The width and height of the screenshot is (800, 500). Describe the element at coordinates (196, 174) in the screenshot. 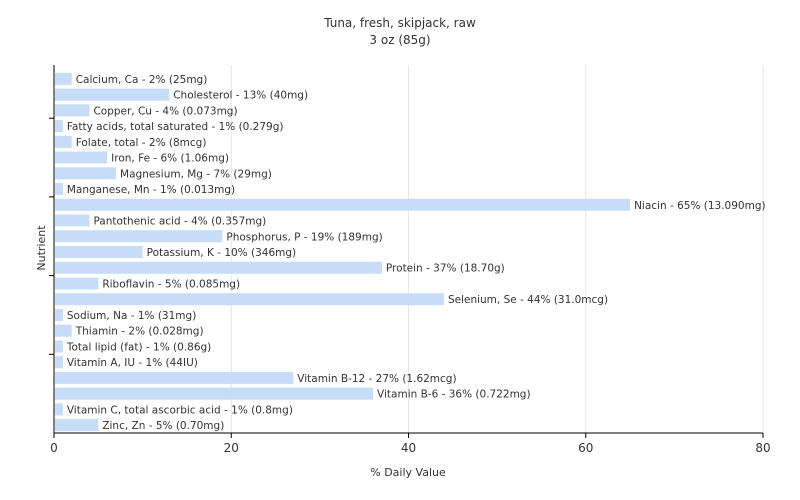

I see `bar-label: Magnesium, Mg - 7% (29mg)` at that location.